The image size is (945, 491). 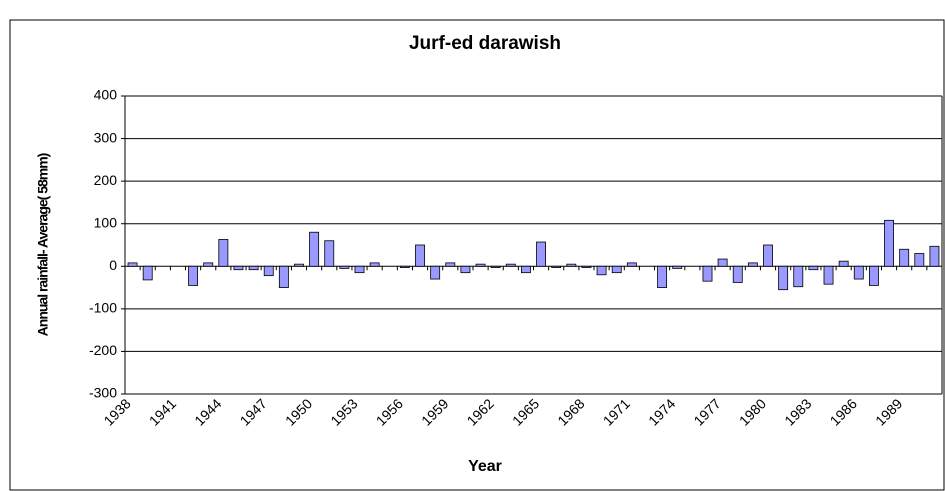 What do you see at coordinates (485, 43) in the screenshot?
I see `chart-title: Jurf-ed darawish` at bounding box center [485, 43].